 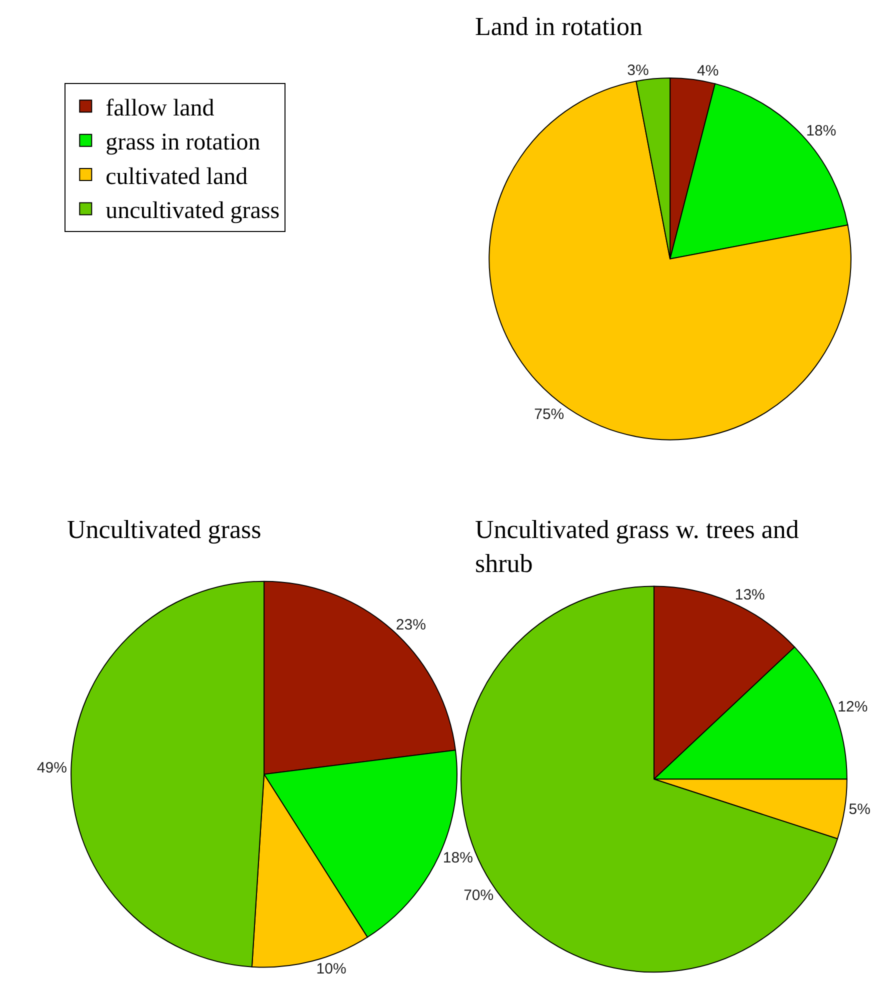 I want to click on data-label: 13%, so click(x=749, y=595).